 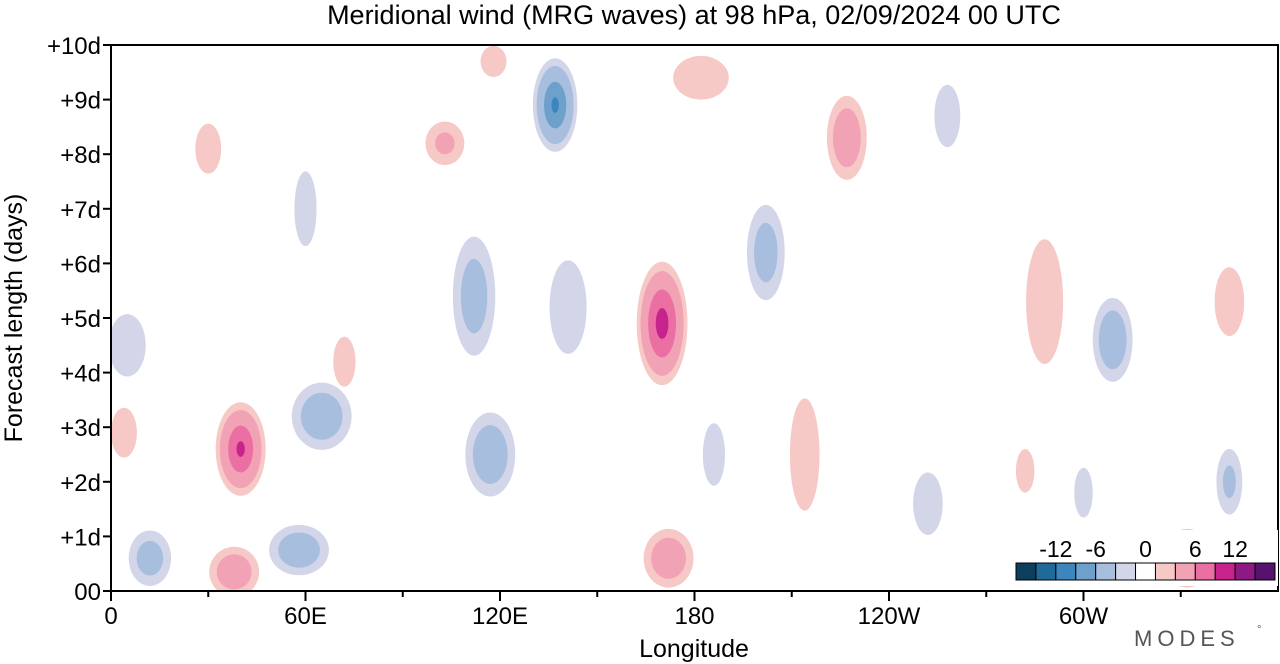 I want to click on y-tick-label: +5d, so click(x=80, y=319).